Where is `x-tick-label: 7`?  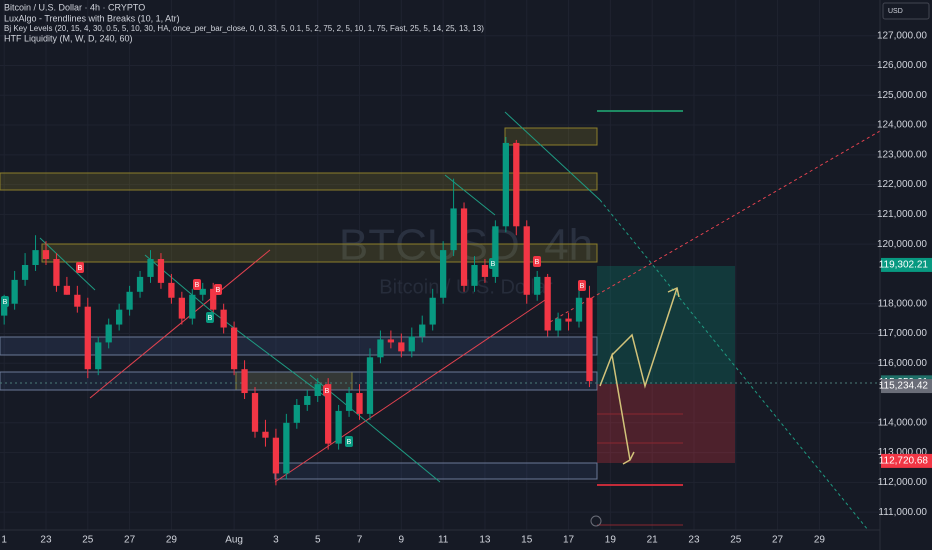
x-tick-label: 7 is located at coordinates (360, 540).